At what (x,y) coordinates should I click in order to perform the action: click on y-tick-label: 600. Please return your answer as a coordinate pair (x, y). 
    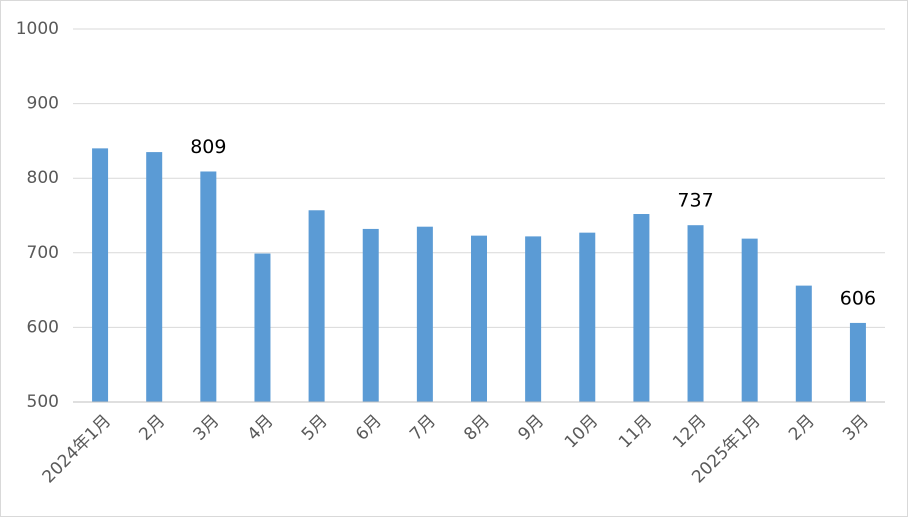
    Looking at the image, I should click on (43, 327).